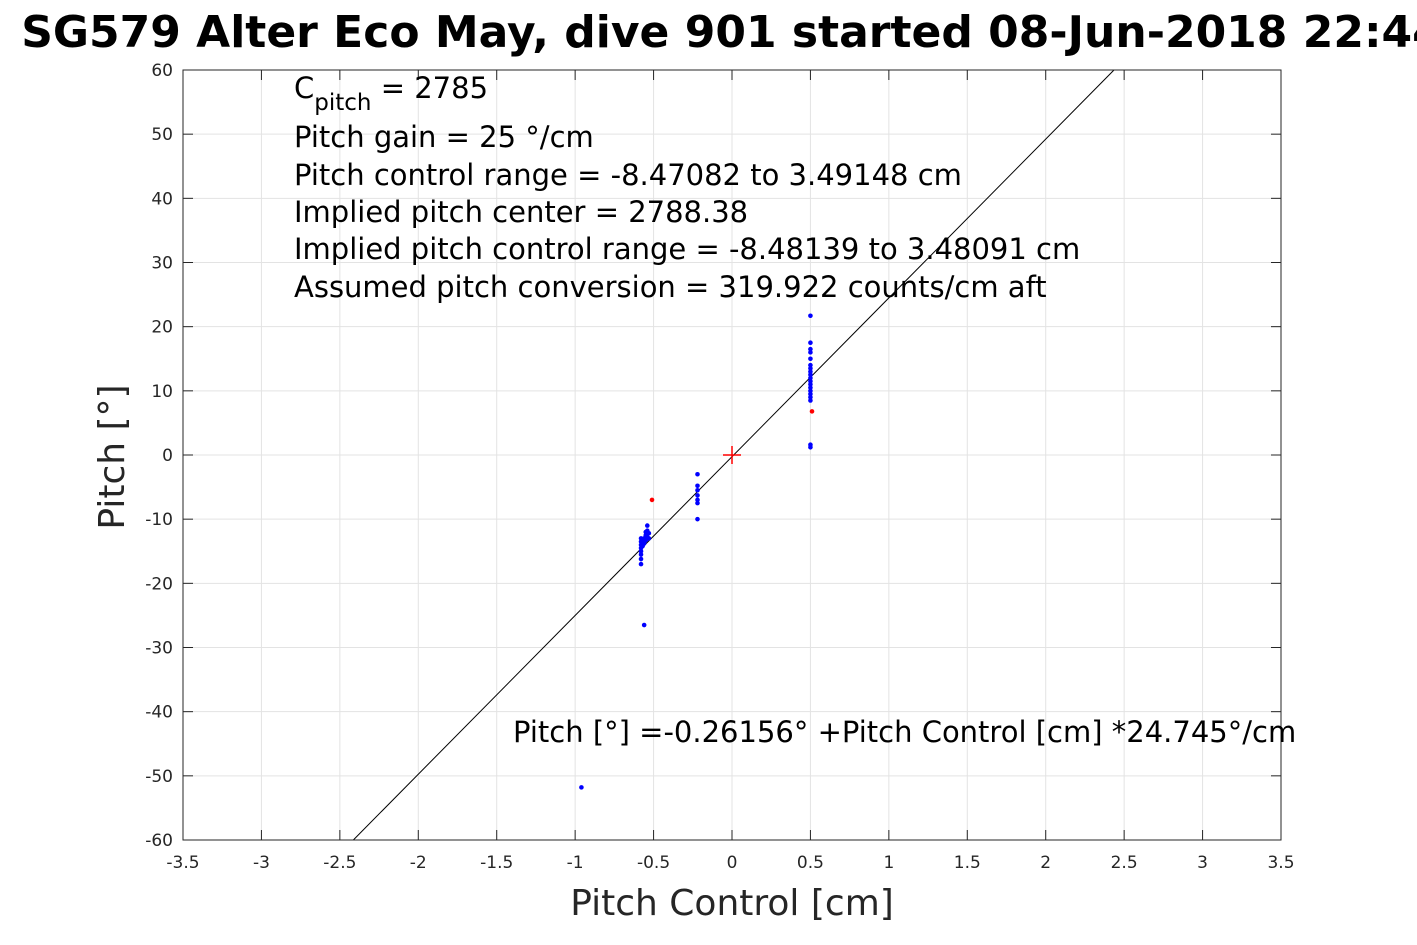  What do you see at coordinates (418, 863) in the screenshot?
I see `x-tick-label: -2` at bounding box center [418, 863].